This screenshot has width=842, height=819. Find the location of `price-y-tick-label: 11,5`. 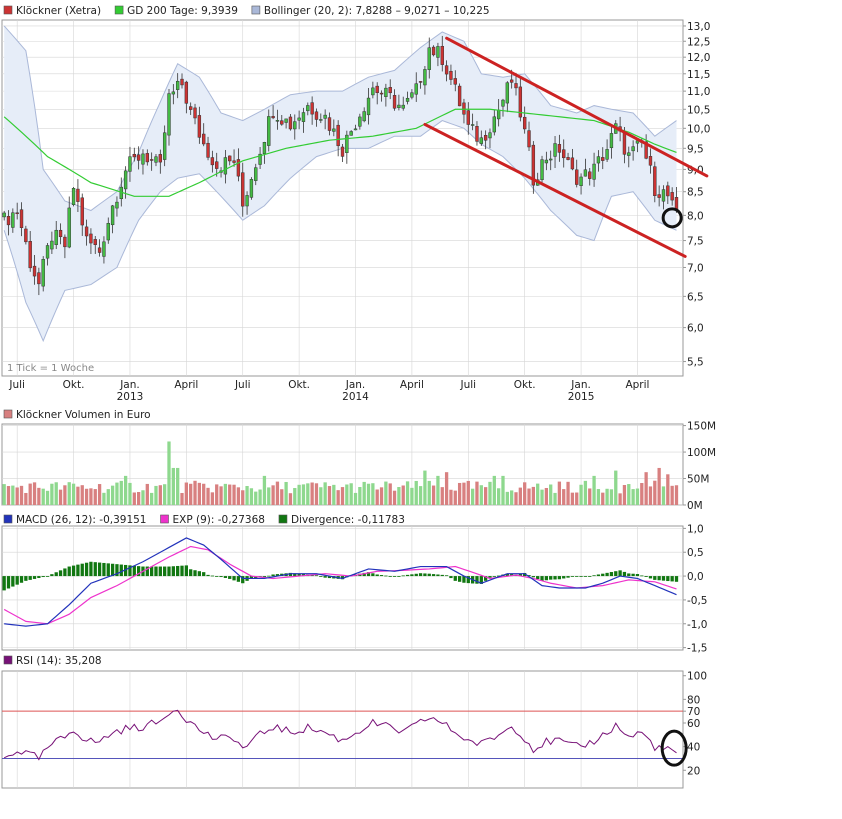

price-y-tick-label: 11,5 is located at coordinates (698, 75).